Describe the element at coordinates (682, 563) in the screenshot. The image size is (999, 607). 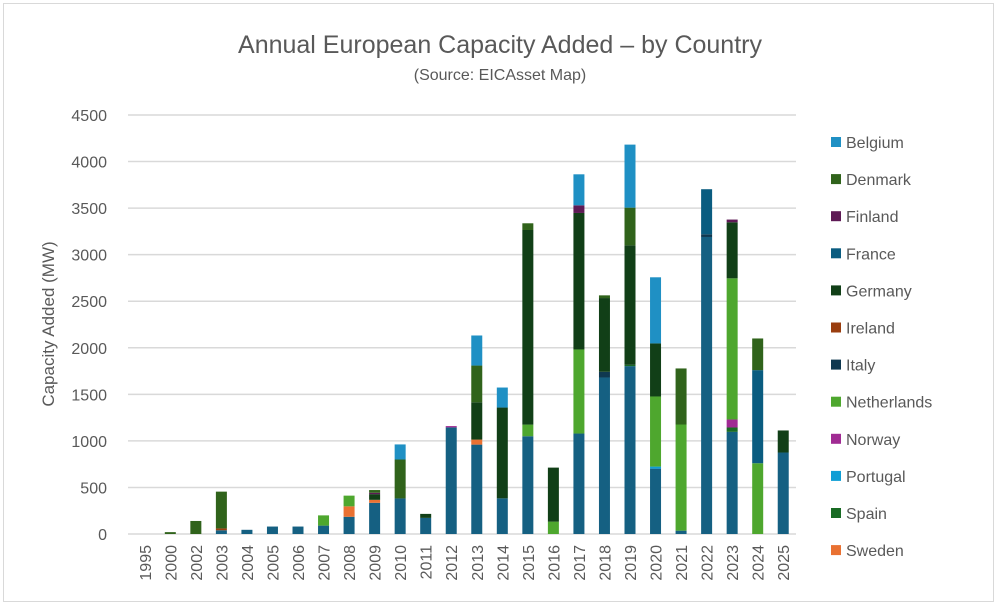
I see `x-tick-label: 2021` at that location.